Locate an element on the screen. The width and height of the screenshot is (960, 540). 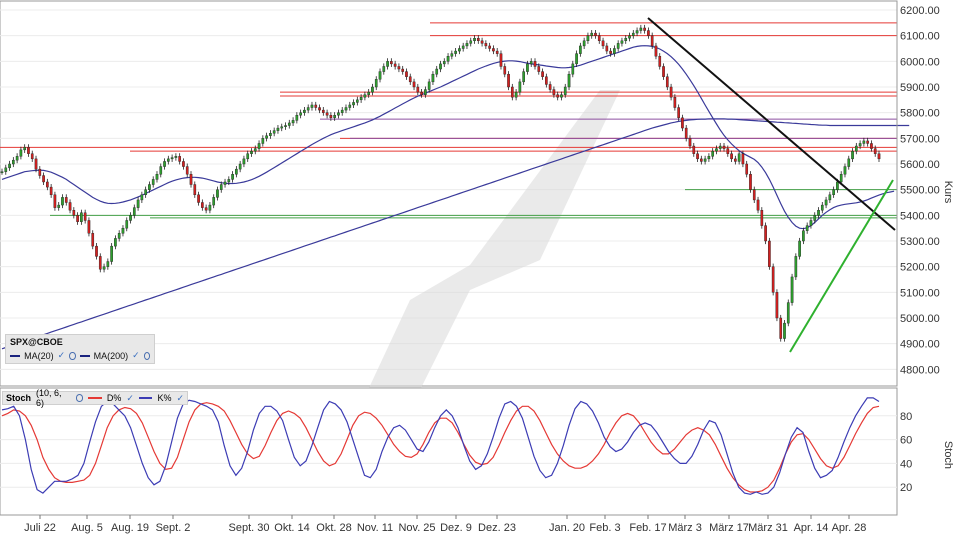
x-tick-label: Apr. 14 is located at coordinates (811, 528).